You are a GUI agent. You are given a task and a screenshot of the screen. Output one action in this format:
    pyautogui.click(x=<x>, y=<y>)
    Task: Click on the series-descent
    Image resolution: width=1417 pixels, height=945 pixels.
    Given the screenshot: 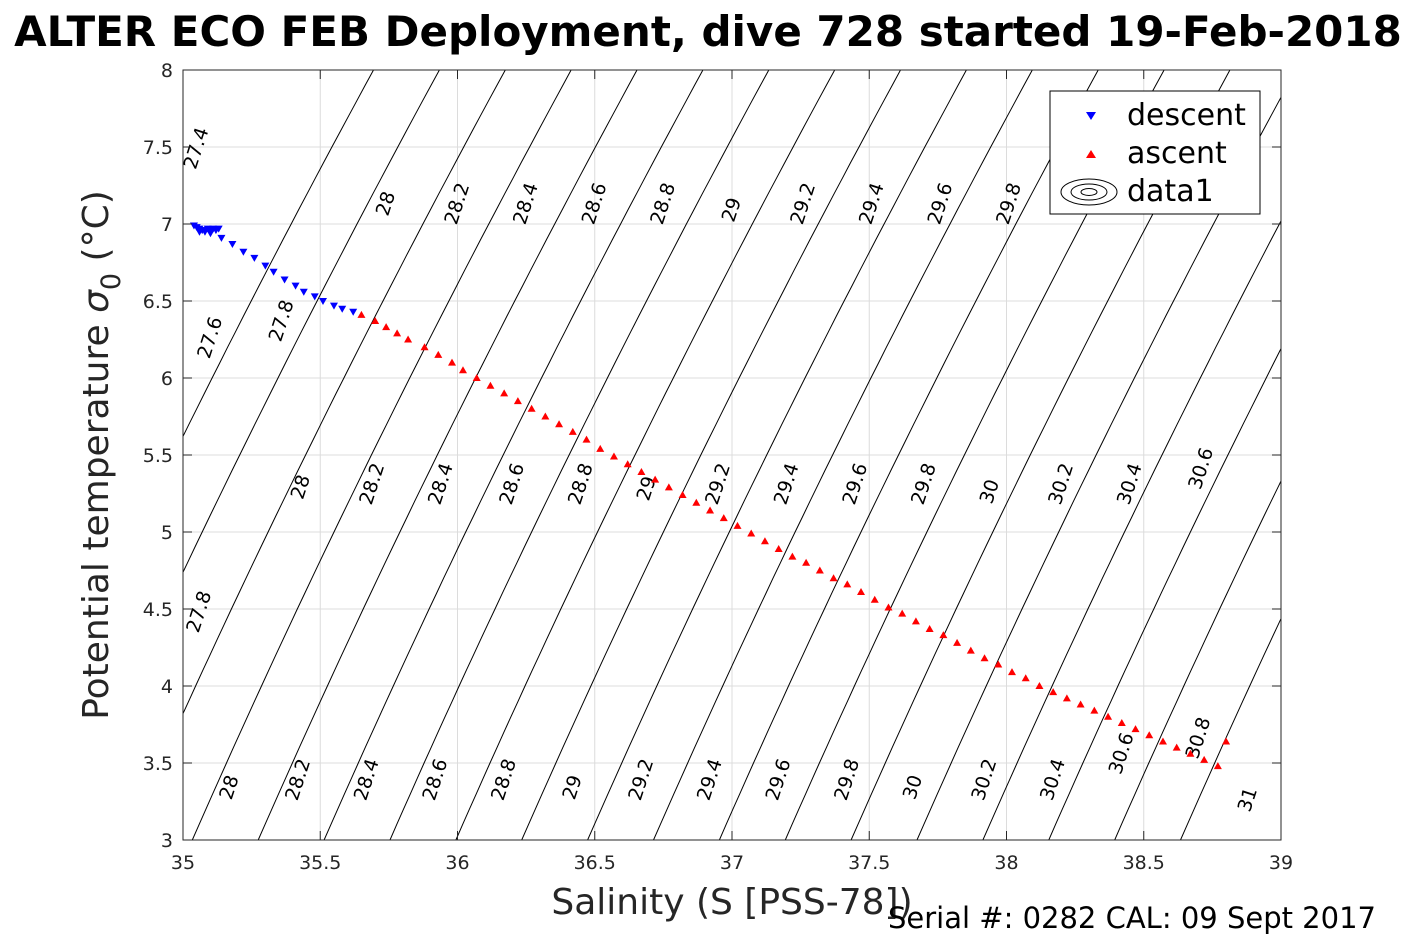 What is the action you would take?
    pyautogui.click(x=273, y=269)
    